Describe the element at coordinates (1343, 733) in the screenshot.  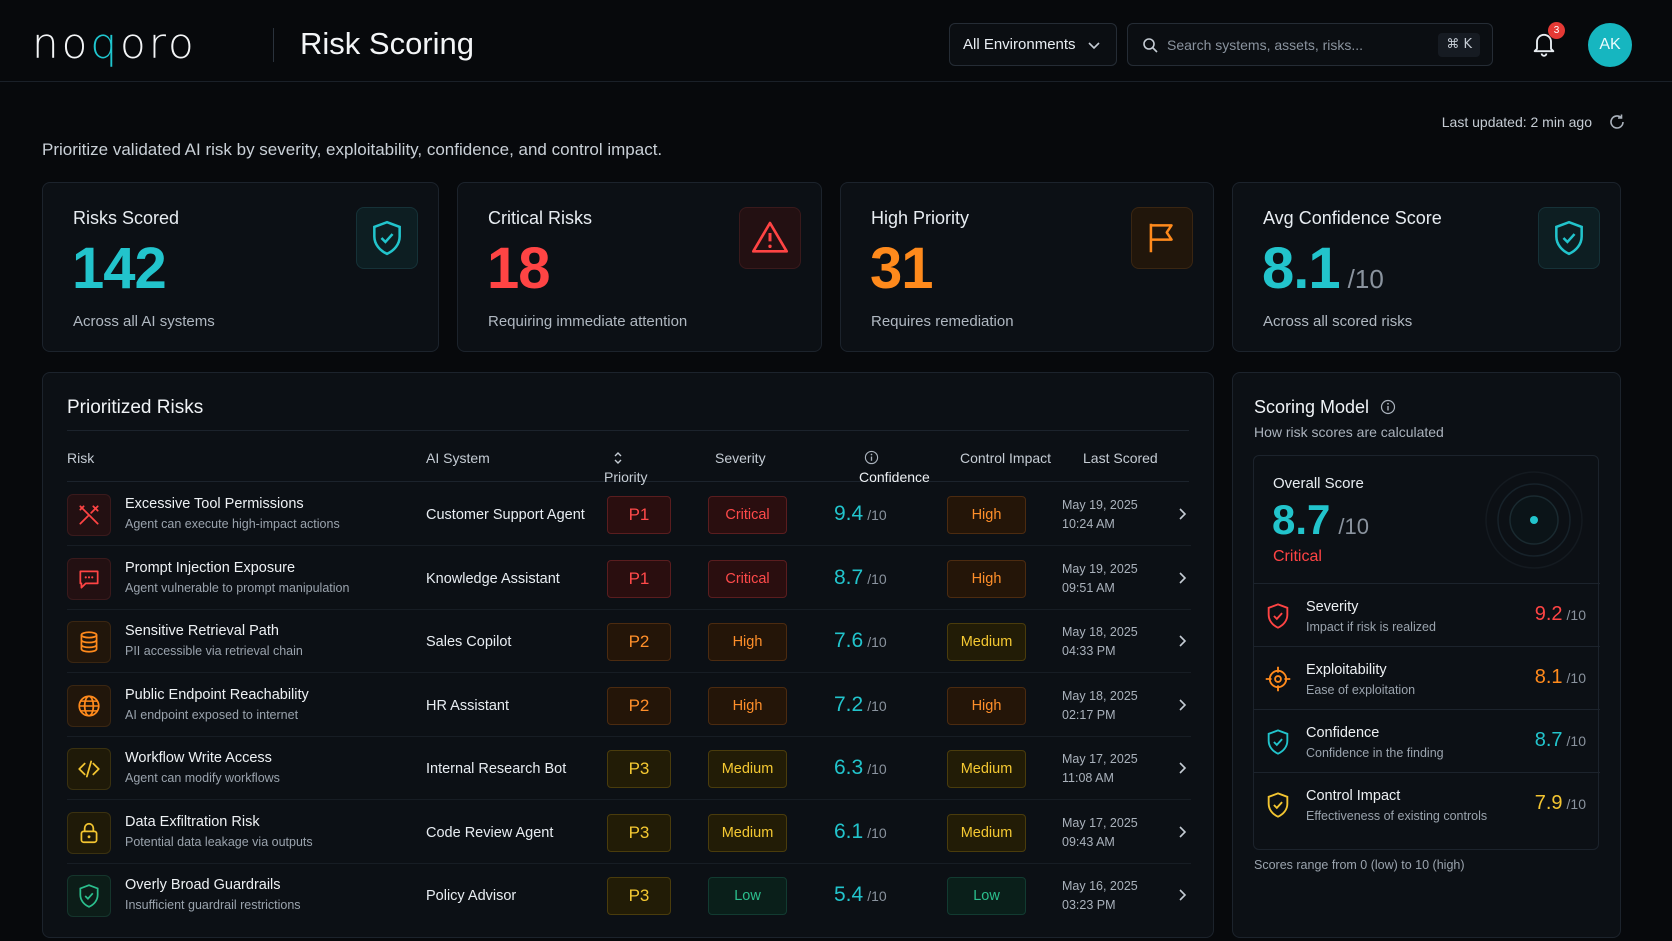
I see `component-name: Confidence` at that location.